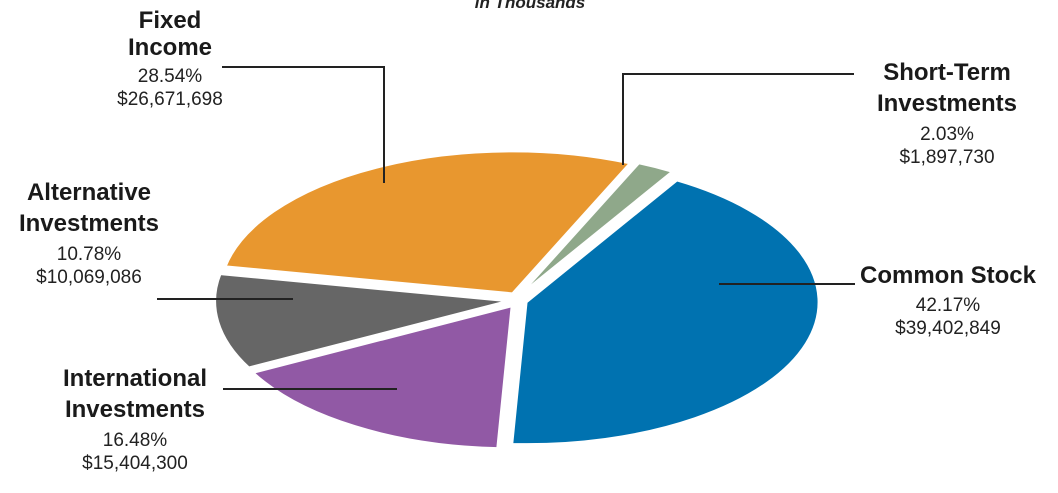 The width and height of the screenshot is (1058, 493). Describe the element at coordinates (428, 222) in the screenshot. I see `pie-slice-fixed-income` at that location.